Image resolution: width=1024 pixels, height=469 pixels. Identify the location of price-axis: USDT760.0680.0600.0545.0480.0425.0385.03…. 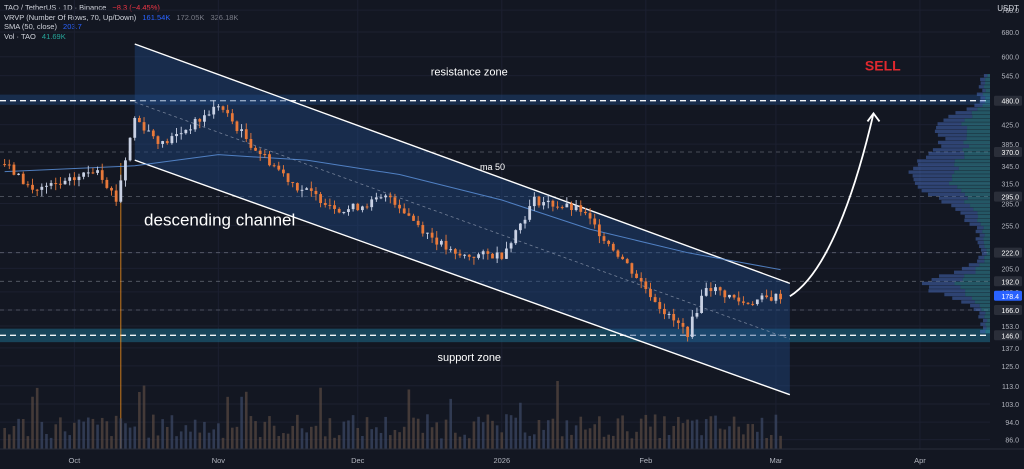
(1007, 234).